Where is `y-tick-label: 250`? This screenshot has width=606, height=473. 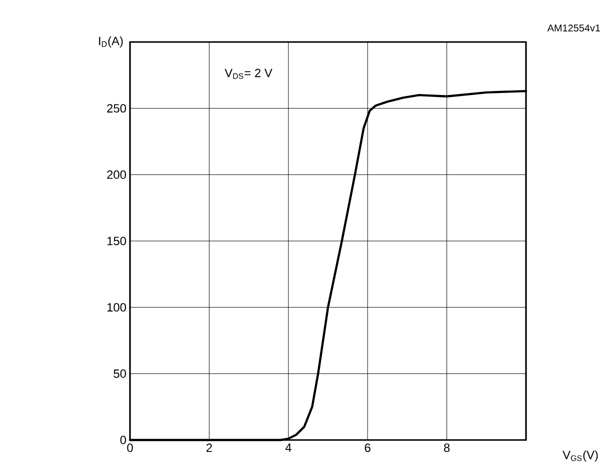 y-tick-label: 250 is located at coordinates (116, 108).